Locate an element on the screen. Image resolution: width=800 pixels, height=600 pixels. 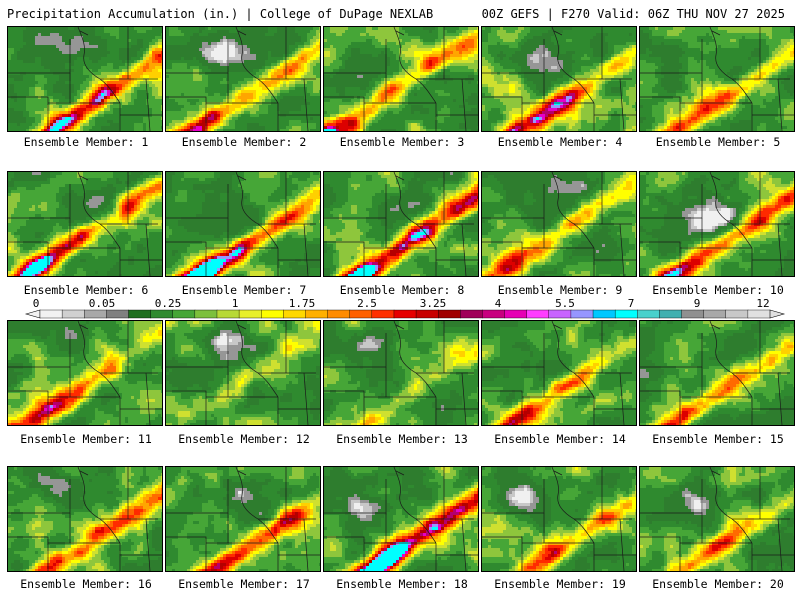
colorbar-tick-label: 4 is located at coordinates (498, 303).